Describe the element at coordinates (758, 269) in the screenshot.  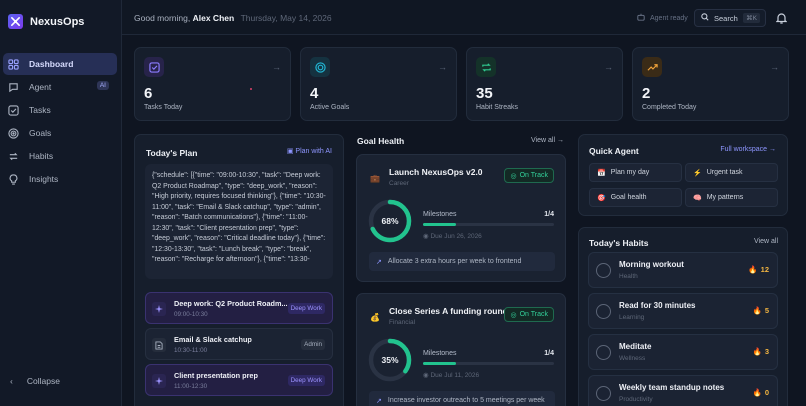
I see `habit-streak: 🔥 12` at that location.